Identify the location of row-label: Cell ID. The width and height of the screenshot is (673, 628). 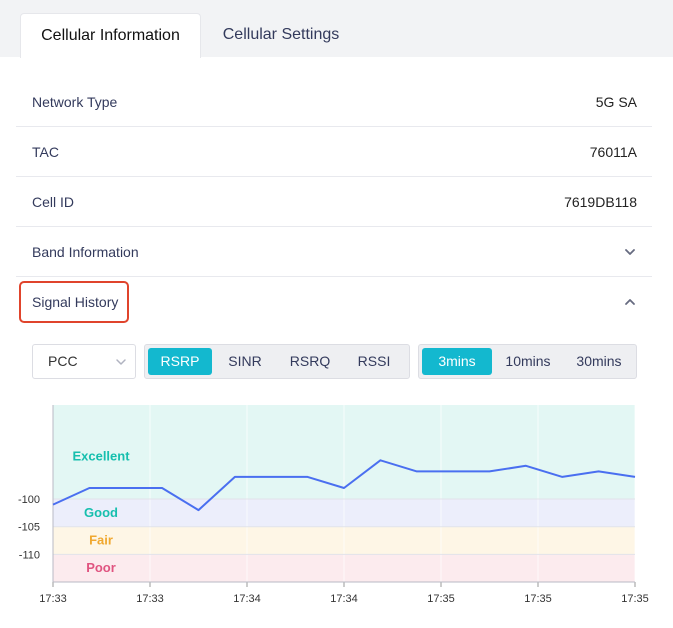
(53, 202).